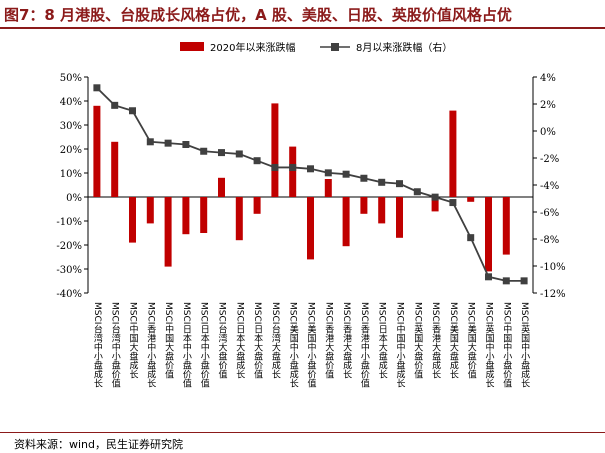  I want to click on right-tick-label: 4%, so click(548, 78).